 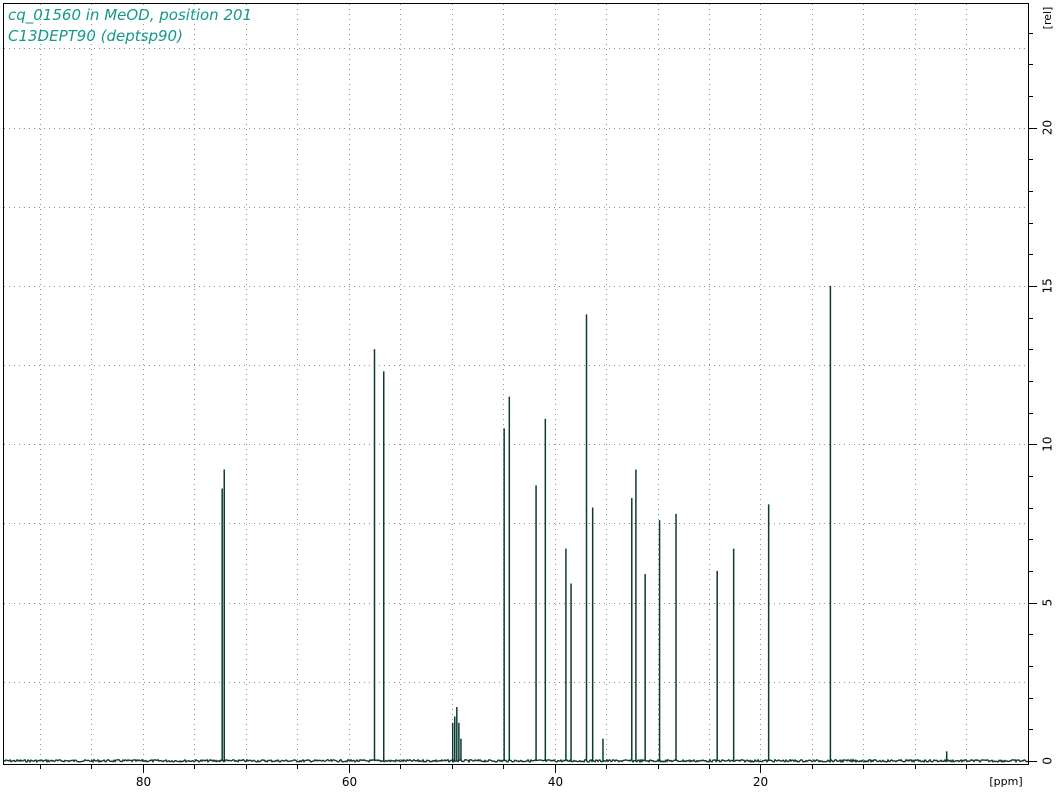 What do you see at coordinates (1048, 127) in the screenshot?
I see `y-tick-label: 20` at bounding box center [1048, 127].